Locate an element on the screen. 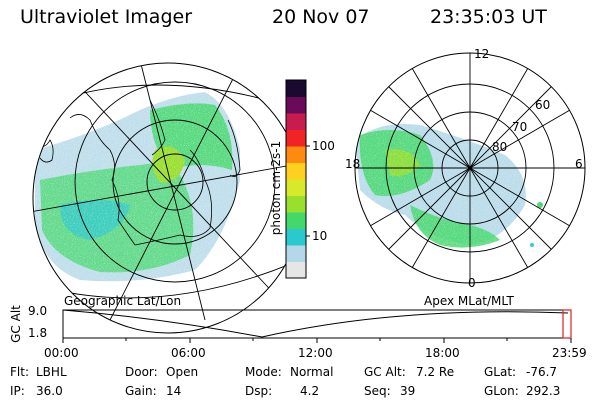  colorbar is located at coordinates (296, 179).